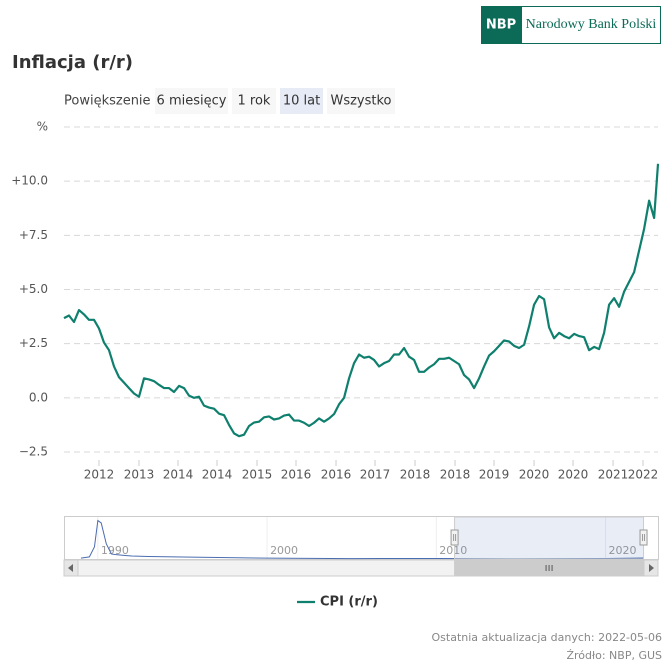 The width and height of the screenshot is (670, 670). Describe the element at coordinates (375, 475) in the screenshot. I see `x-tick-label: 2017` at that location.